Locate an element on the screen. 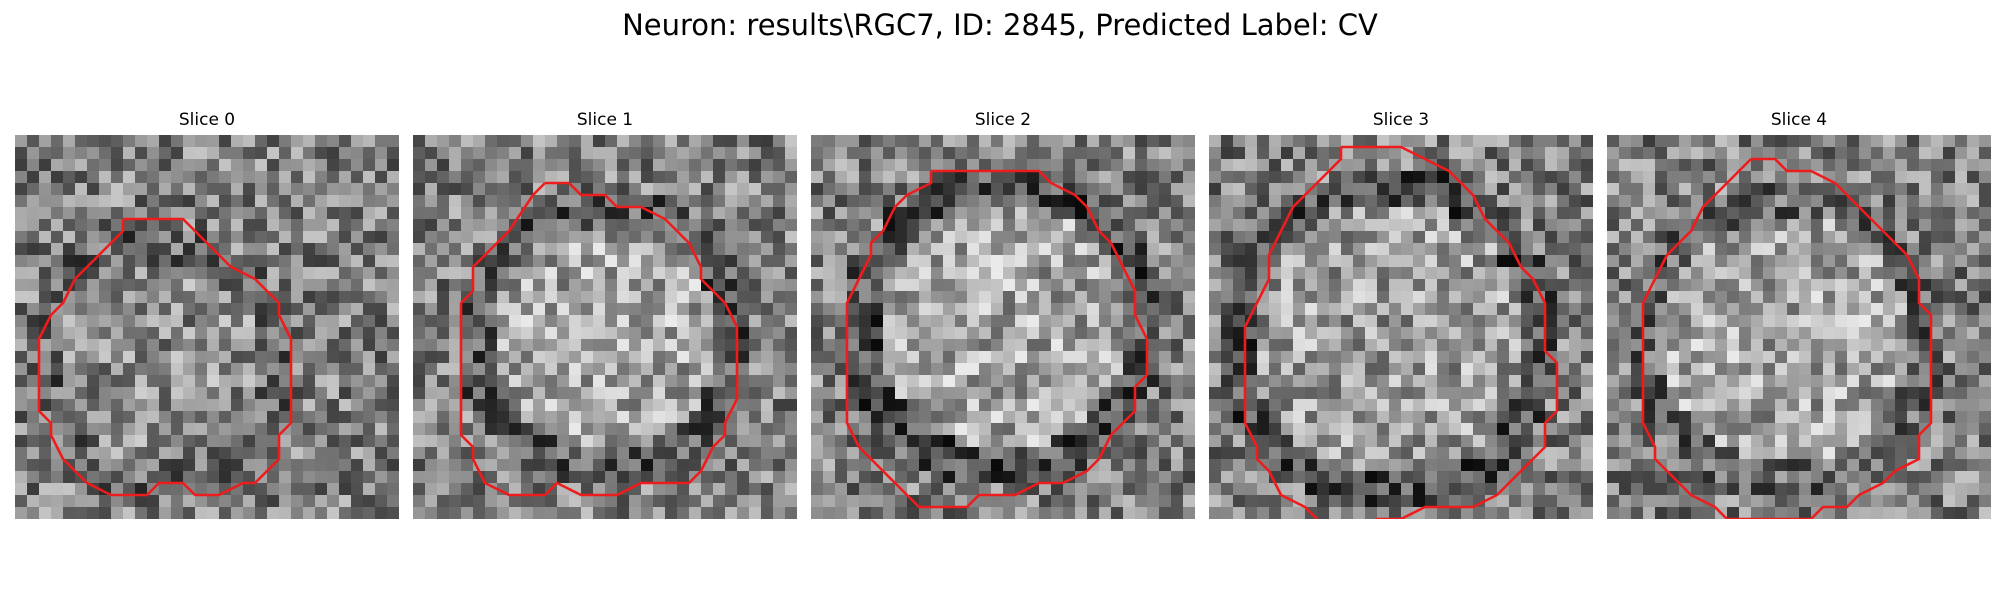 The height and width of the screenshot is (600, 2000). slice-title: Slice 4 is located at coordinates (1799, 120).